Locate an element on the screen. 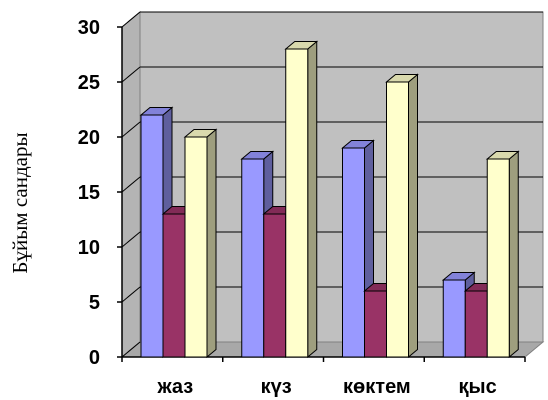  y-tick-label-20: 20 is located at coordinates (89, 138).